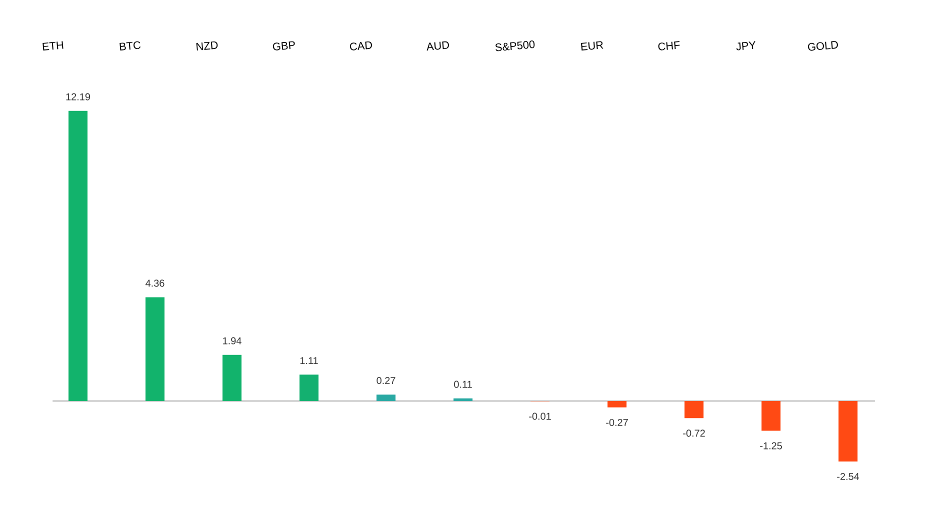  Describe the element at coordinates (309, 360) in the screenshot. I see `data-label: 1.11` at that location.